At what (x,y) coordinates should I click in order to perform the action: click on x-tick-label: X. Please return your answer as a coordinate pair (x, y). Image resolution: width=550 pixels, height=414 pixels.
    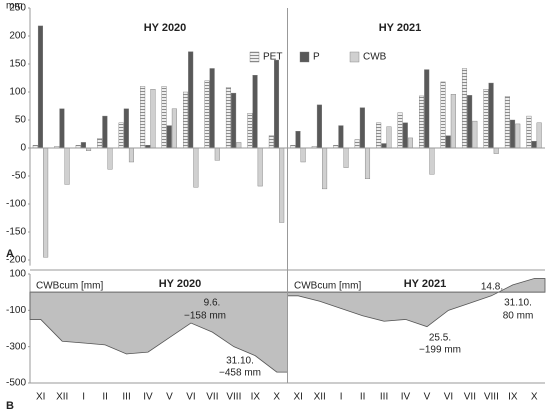
    Looking at the image, I should click on (534, 397).